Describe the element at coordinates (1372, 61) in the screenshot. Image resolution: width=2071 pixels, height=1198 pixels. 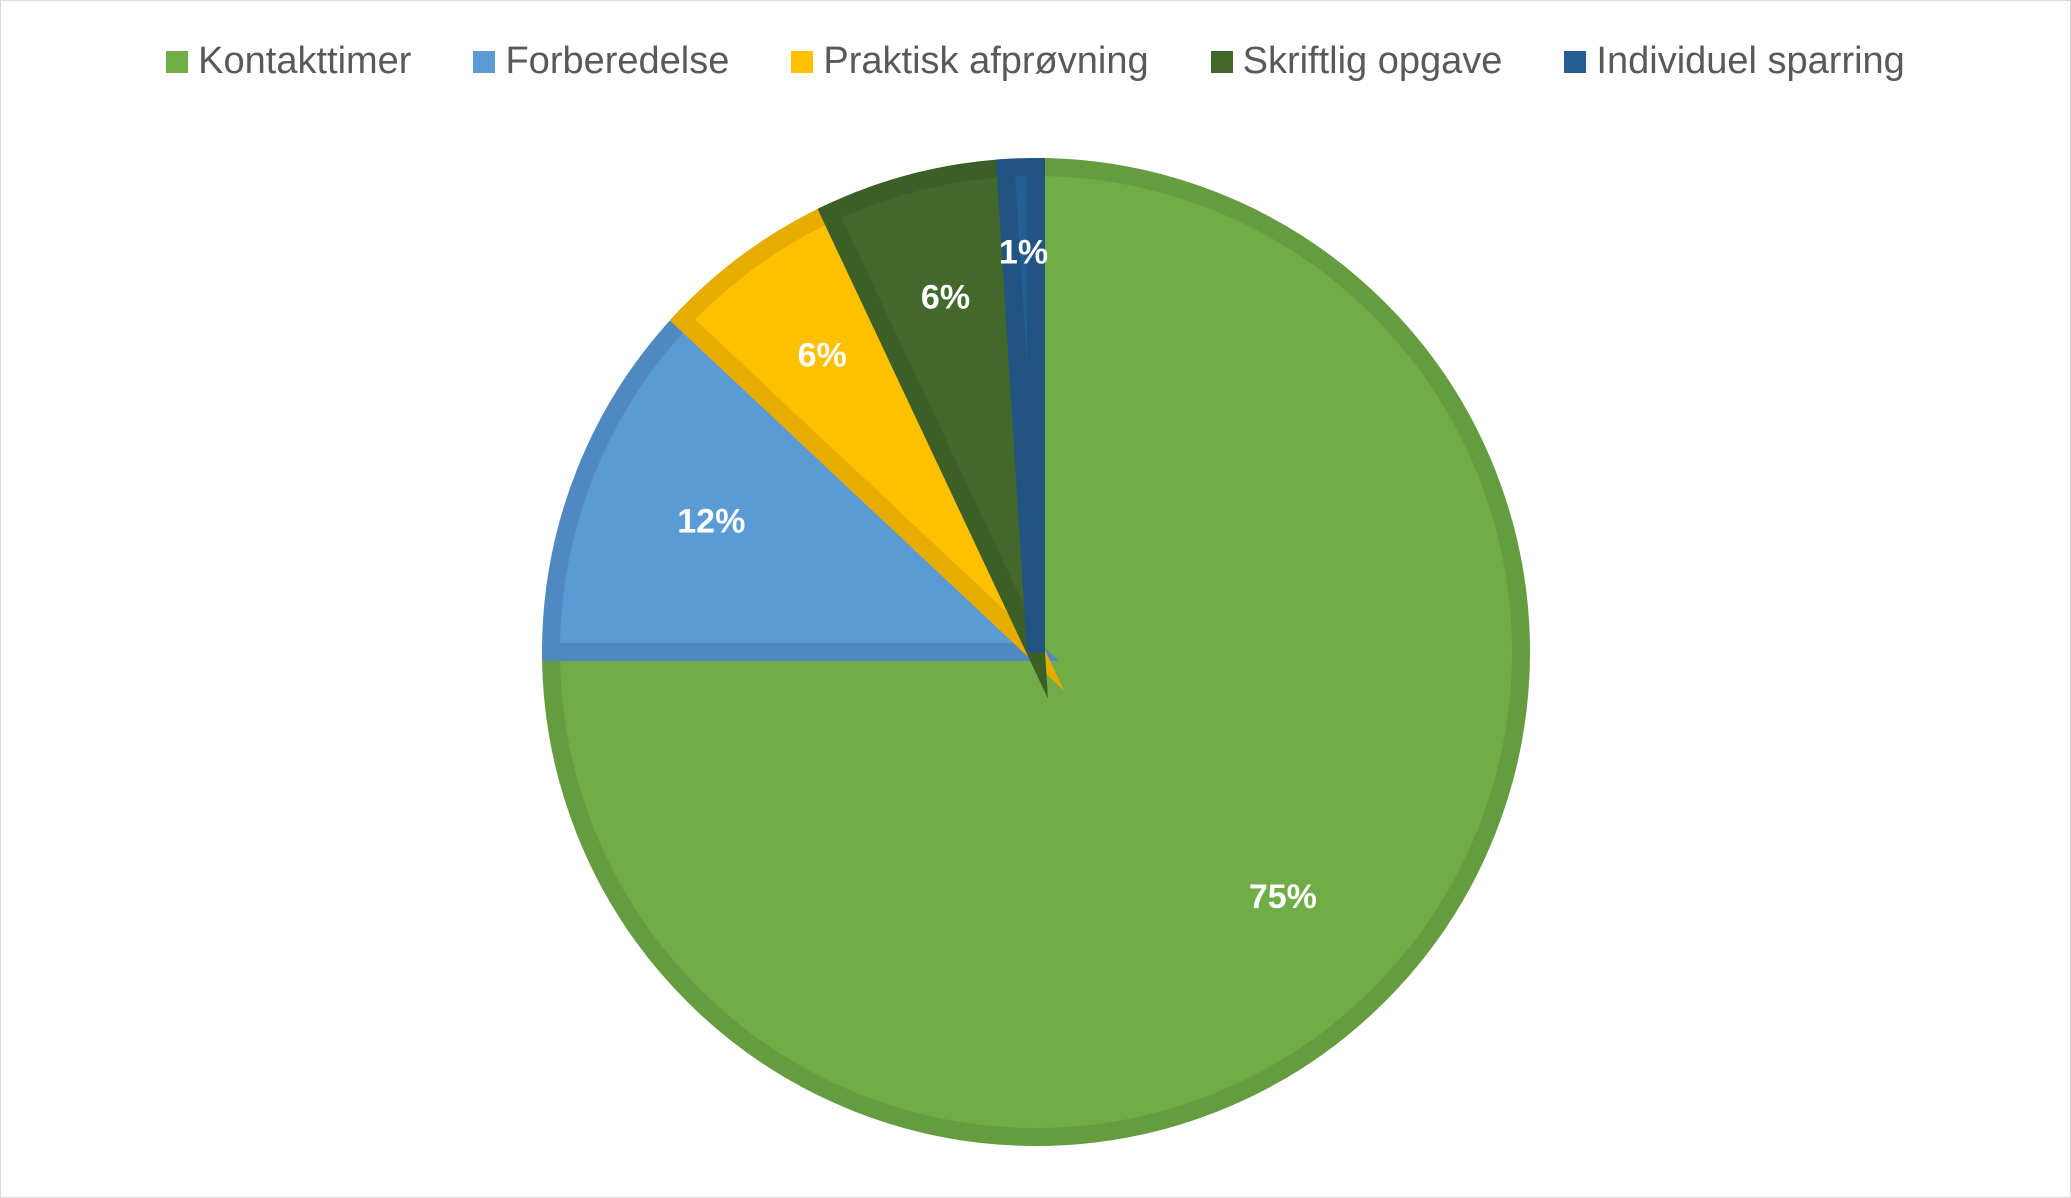
I see `legend-label: Skriftlig opgave` at that location.